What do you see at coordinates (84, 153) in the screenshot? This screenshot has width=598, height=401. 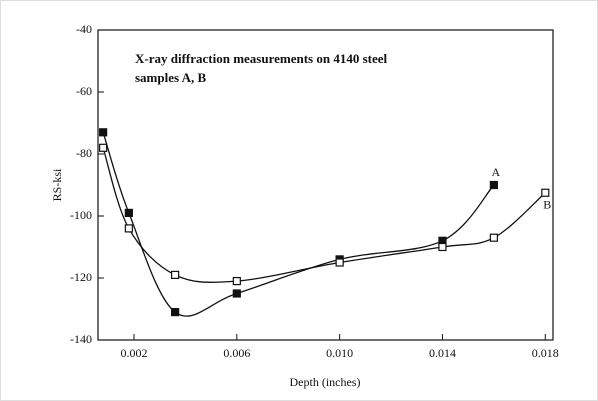 I see `y-tick-label: -80` at bounding box center [84, 153].